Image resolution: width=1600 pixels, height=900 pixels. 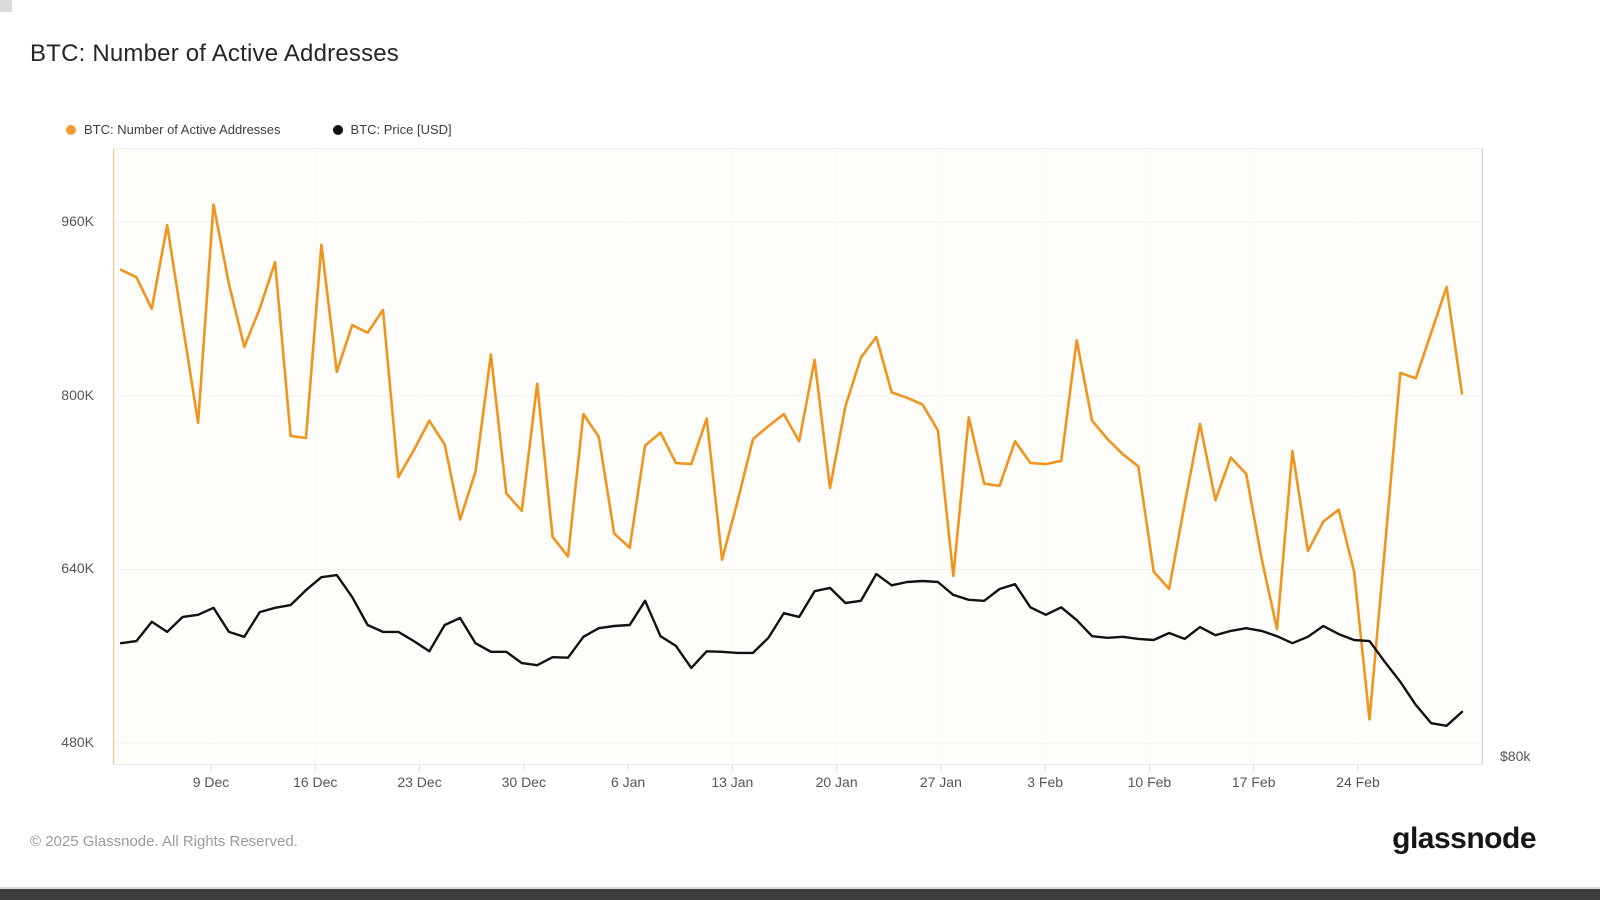 What do you see at coordinates (77, 220) in the screenshot?
I see `y-axis-label: 960K` at bounding box center [77, 220].